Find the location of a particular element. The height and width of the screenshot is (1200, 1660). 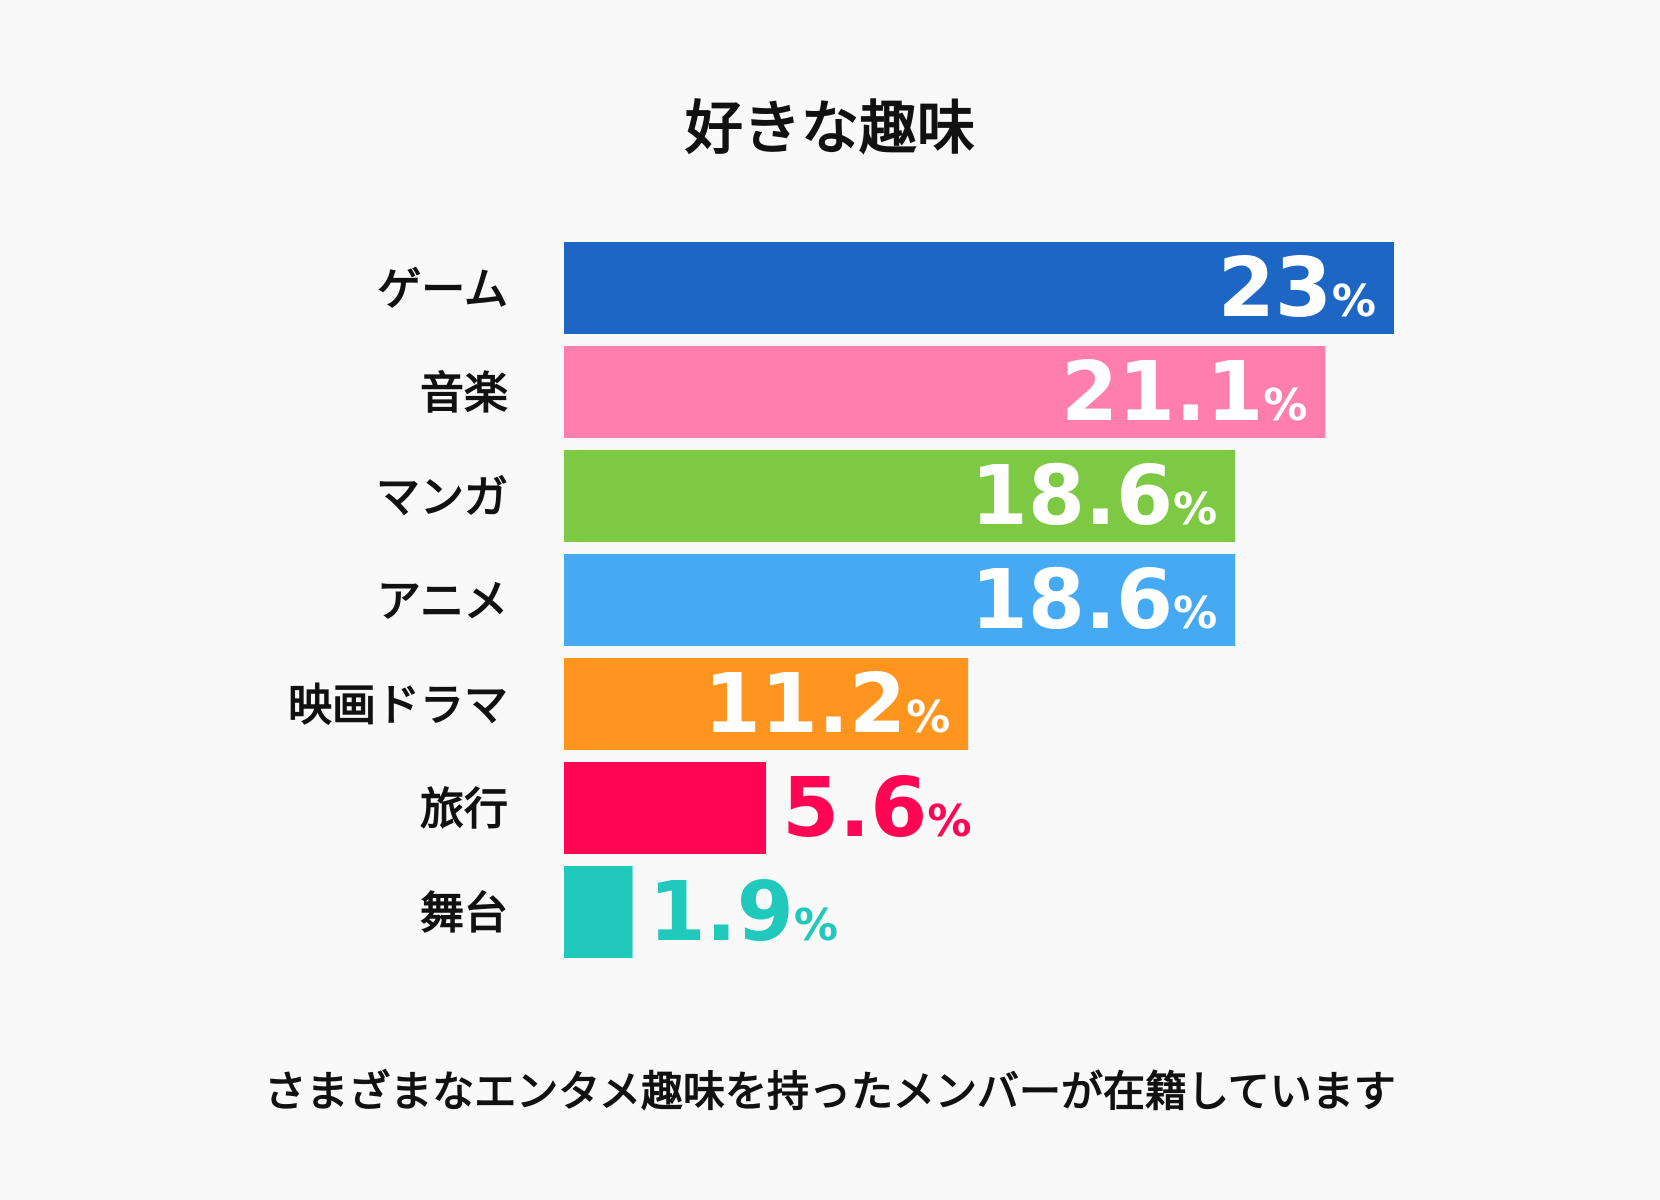

value-label: 5.6% is located at coordinates (876, 808).